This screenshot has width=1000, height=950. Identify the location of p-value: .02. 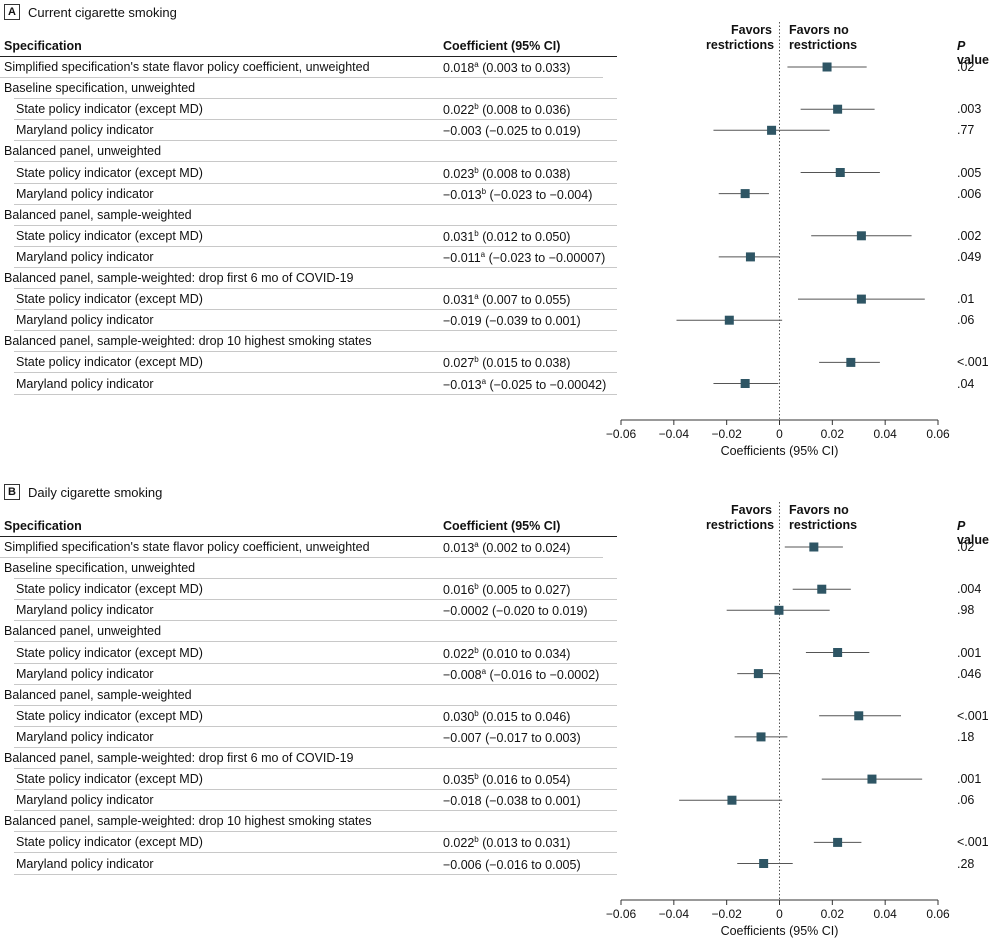
(966, 67).